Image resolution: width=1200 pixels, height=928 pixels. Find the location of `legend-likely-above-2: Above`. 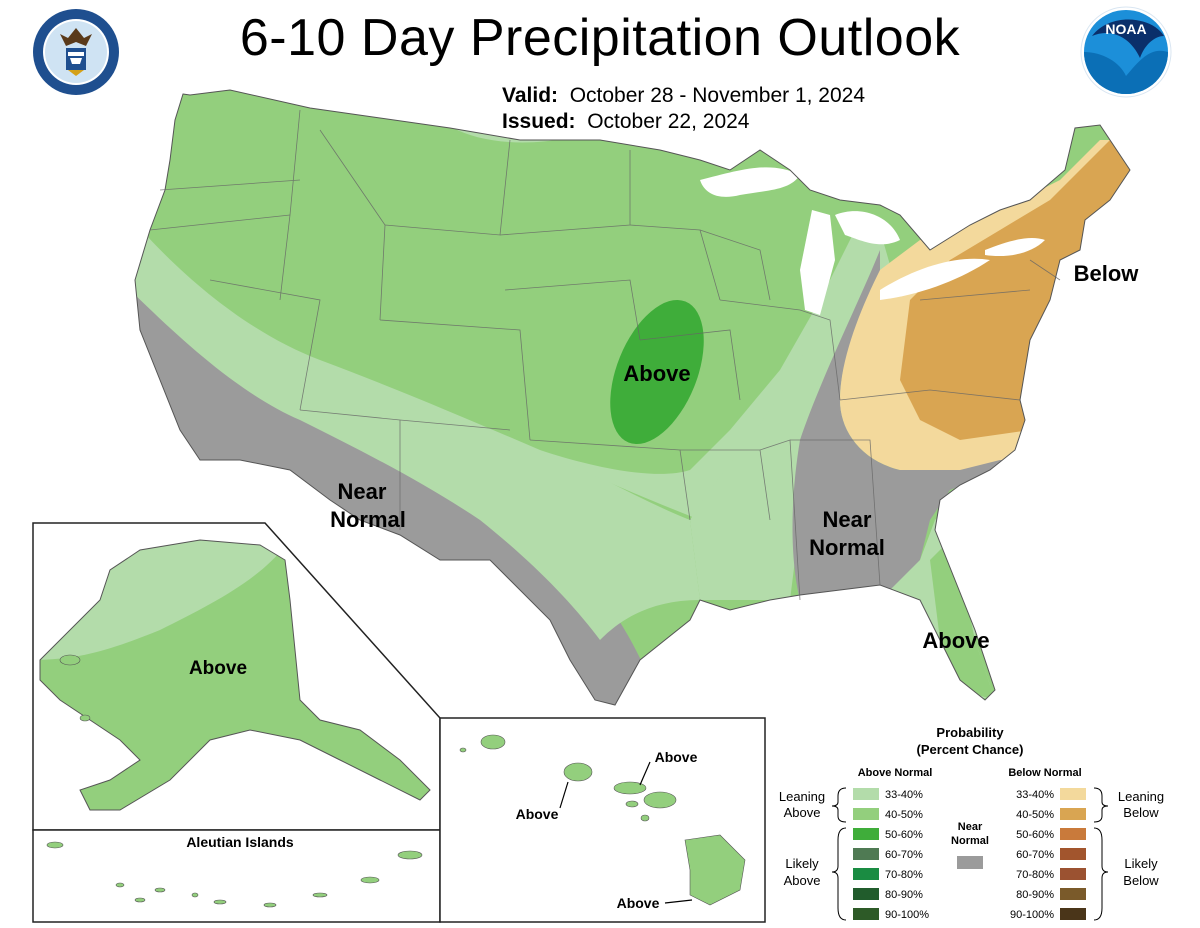

legend-likely-above-2: Above is located at coordinates (802, 880).